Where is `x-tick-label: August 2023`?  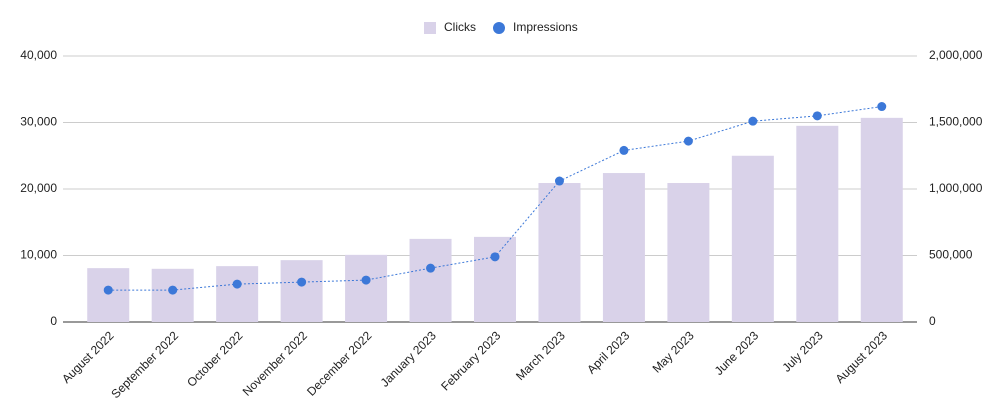
x-tick-label: August 2023 is located at coordinates (862, 357).